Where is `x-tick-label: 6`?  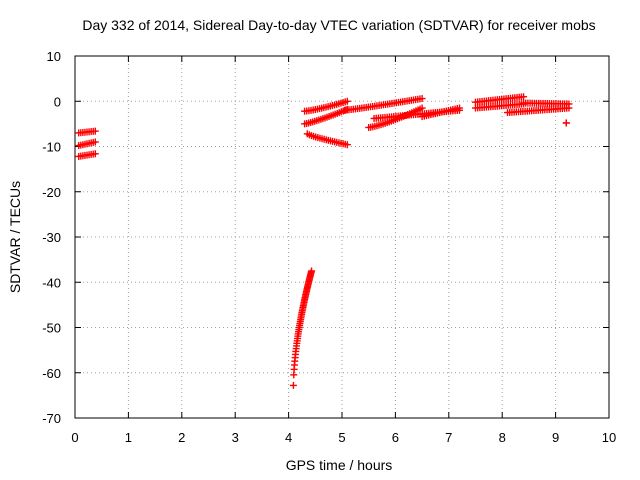
x-tick-label: 6 is located at coordinates (395, 437).